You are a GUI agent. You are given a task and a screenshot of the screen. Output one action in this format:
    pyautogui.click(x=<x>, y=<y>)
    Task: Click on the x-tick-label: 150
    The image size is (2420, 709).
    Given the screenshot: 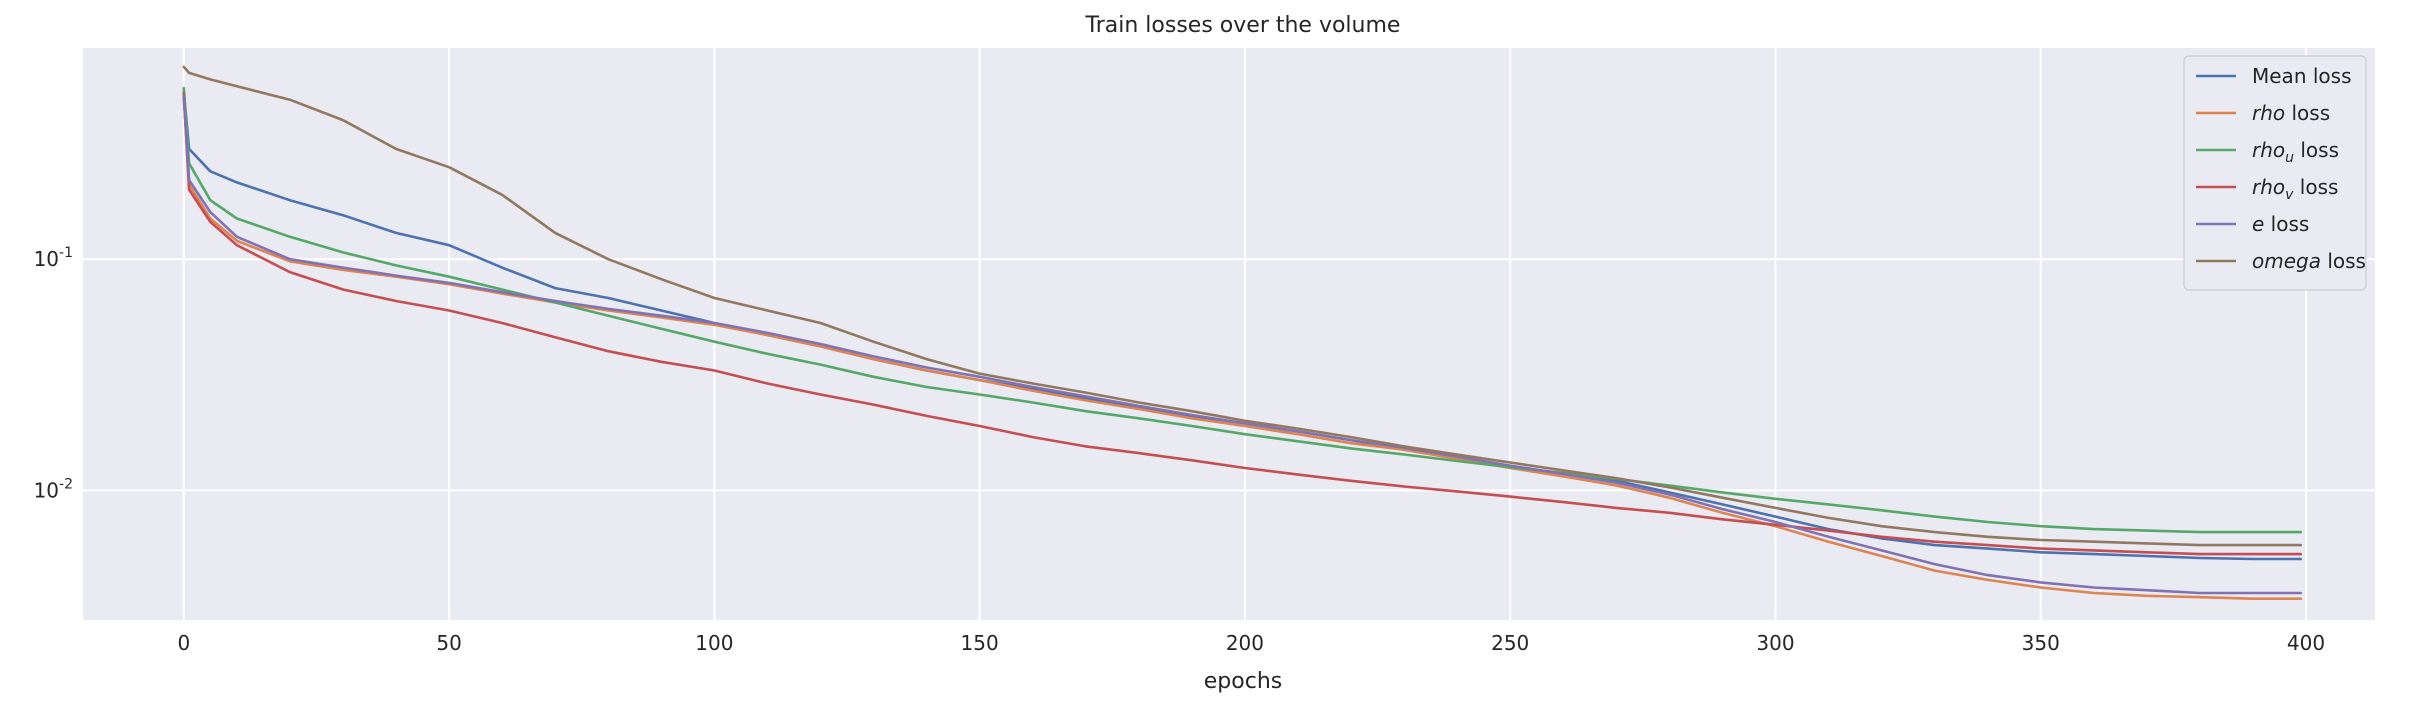 What is the action you would take?
    pyautogui.click(x=980, y=643)
    